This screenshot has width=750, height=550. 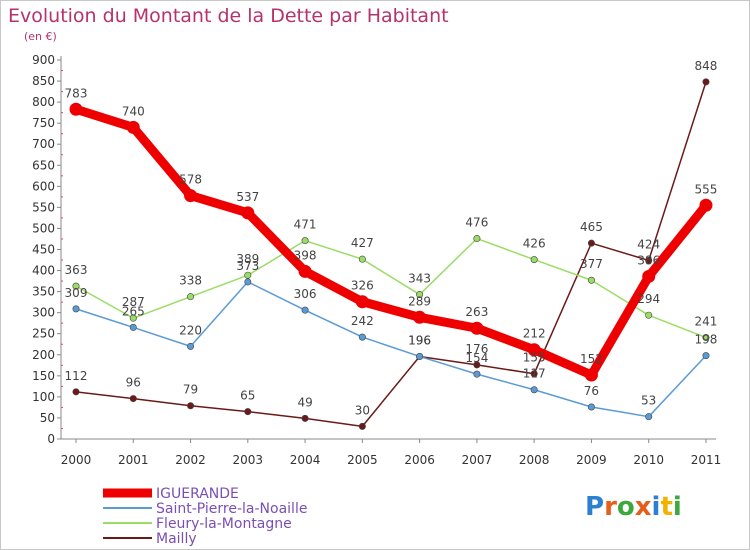 What do you see at coordinates (43, 334) in the screenshot?
I see `y-tick-label: 250` at bounding box center [43, 334].